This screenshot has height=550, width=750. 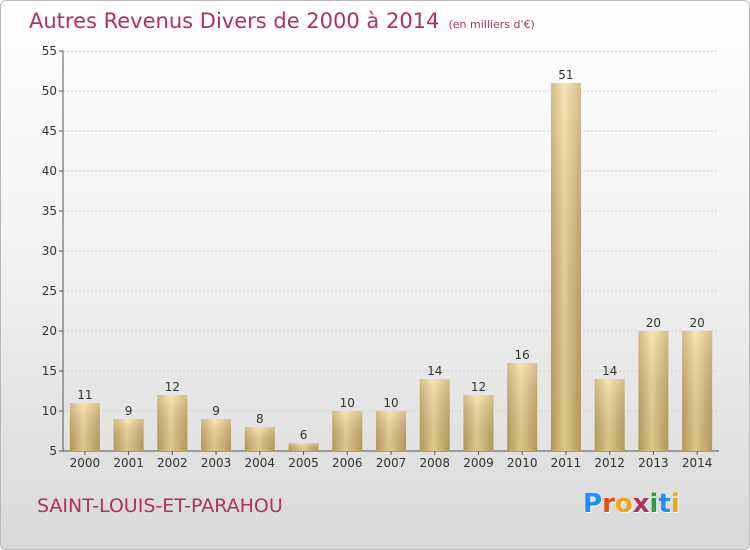 I want to click on x-tick-label: 2001, so click(x=128, y=463).